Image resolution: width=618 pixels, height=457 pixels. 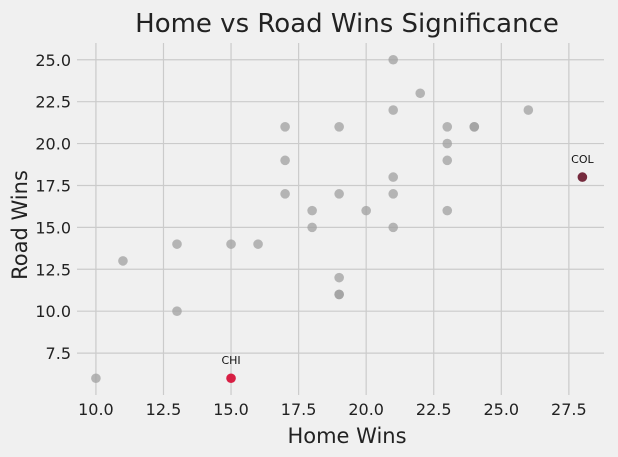 I want to click on x-tick-label: 25.0, so click(x=501, y=409).